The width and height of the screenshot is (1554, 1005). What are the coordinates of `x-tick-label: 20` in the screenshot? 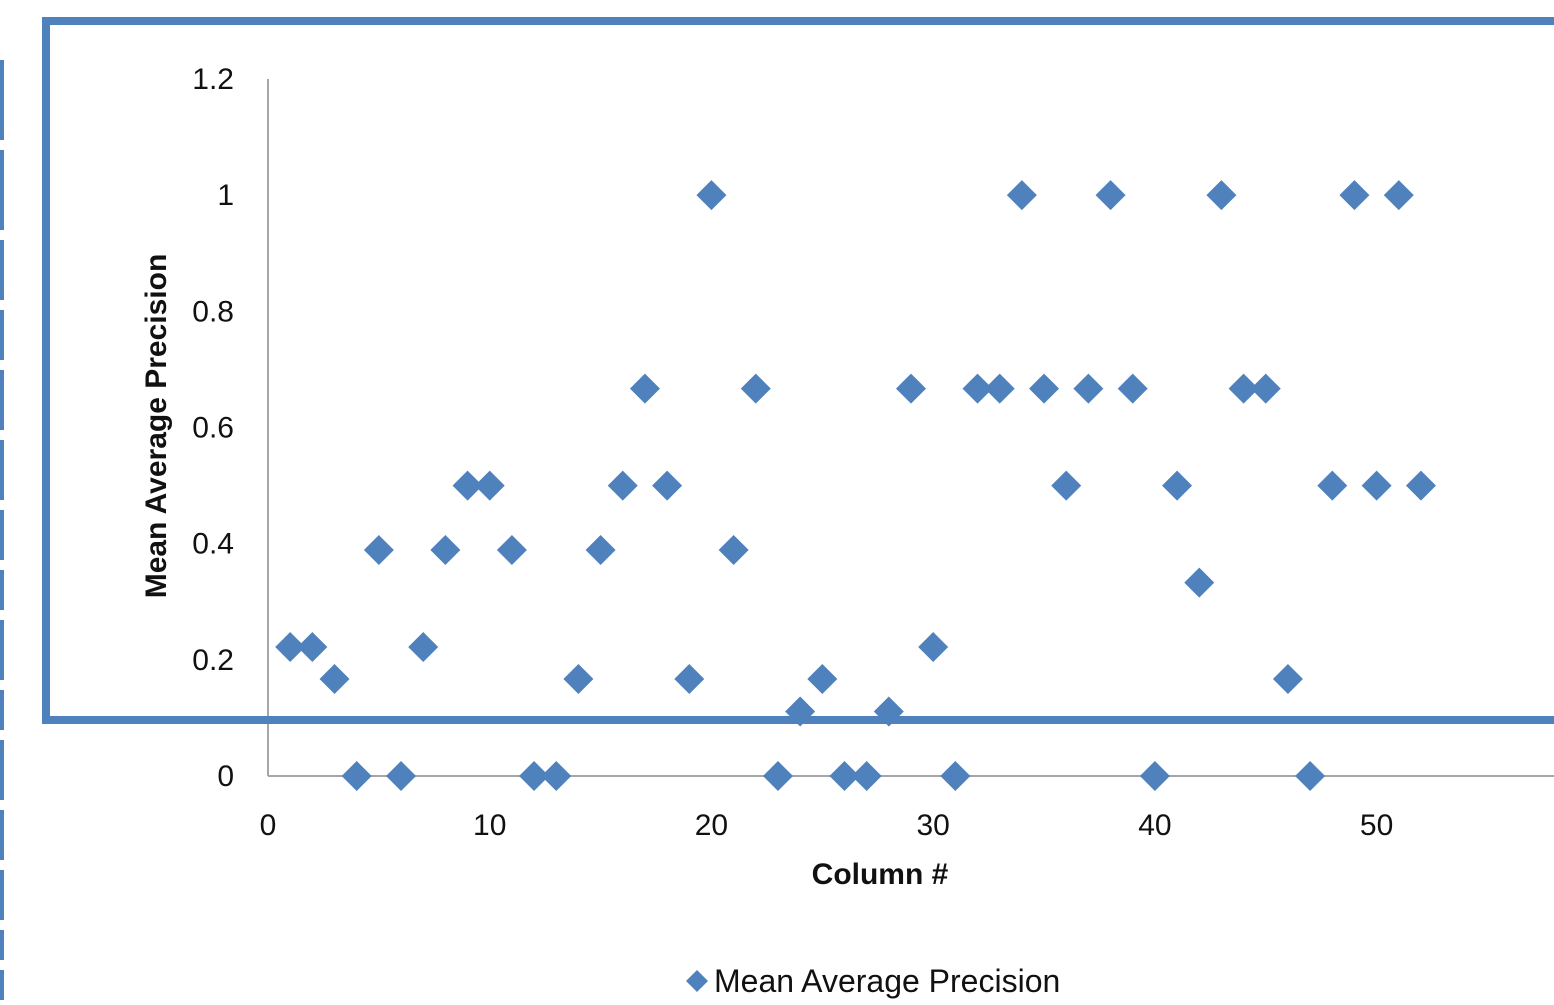 It's located at (711, 825).